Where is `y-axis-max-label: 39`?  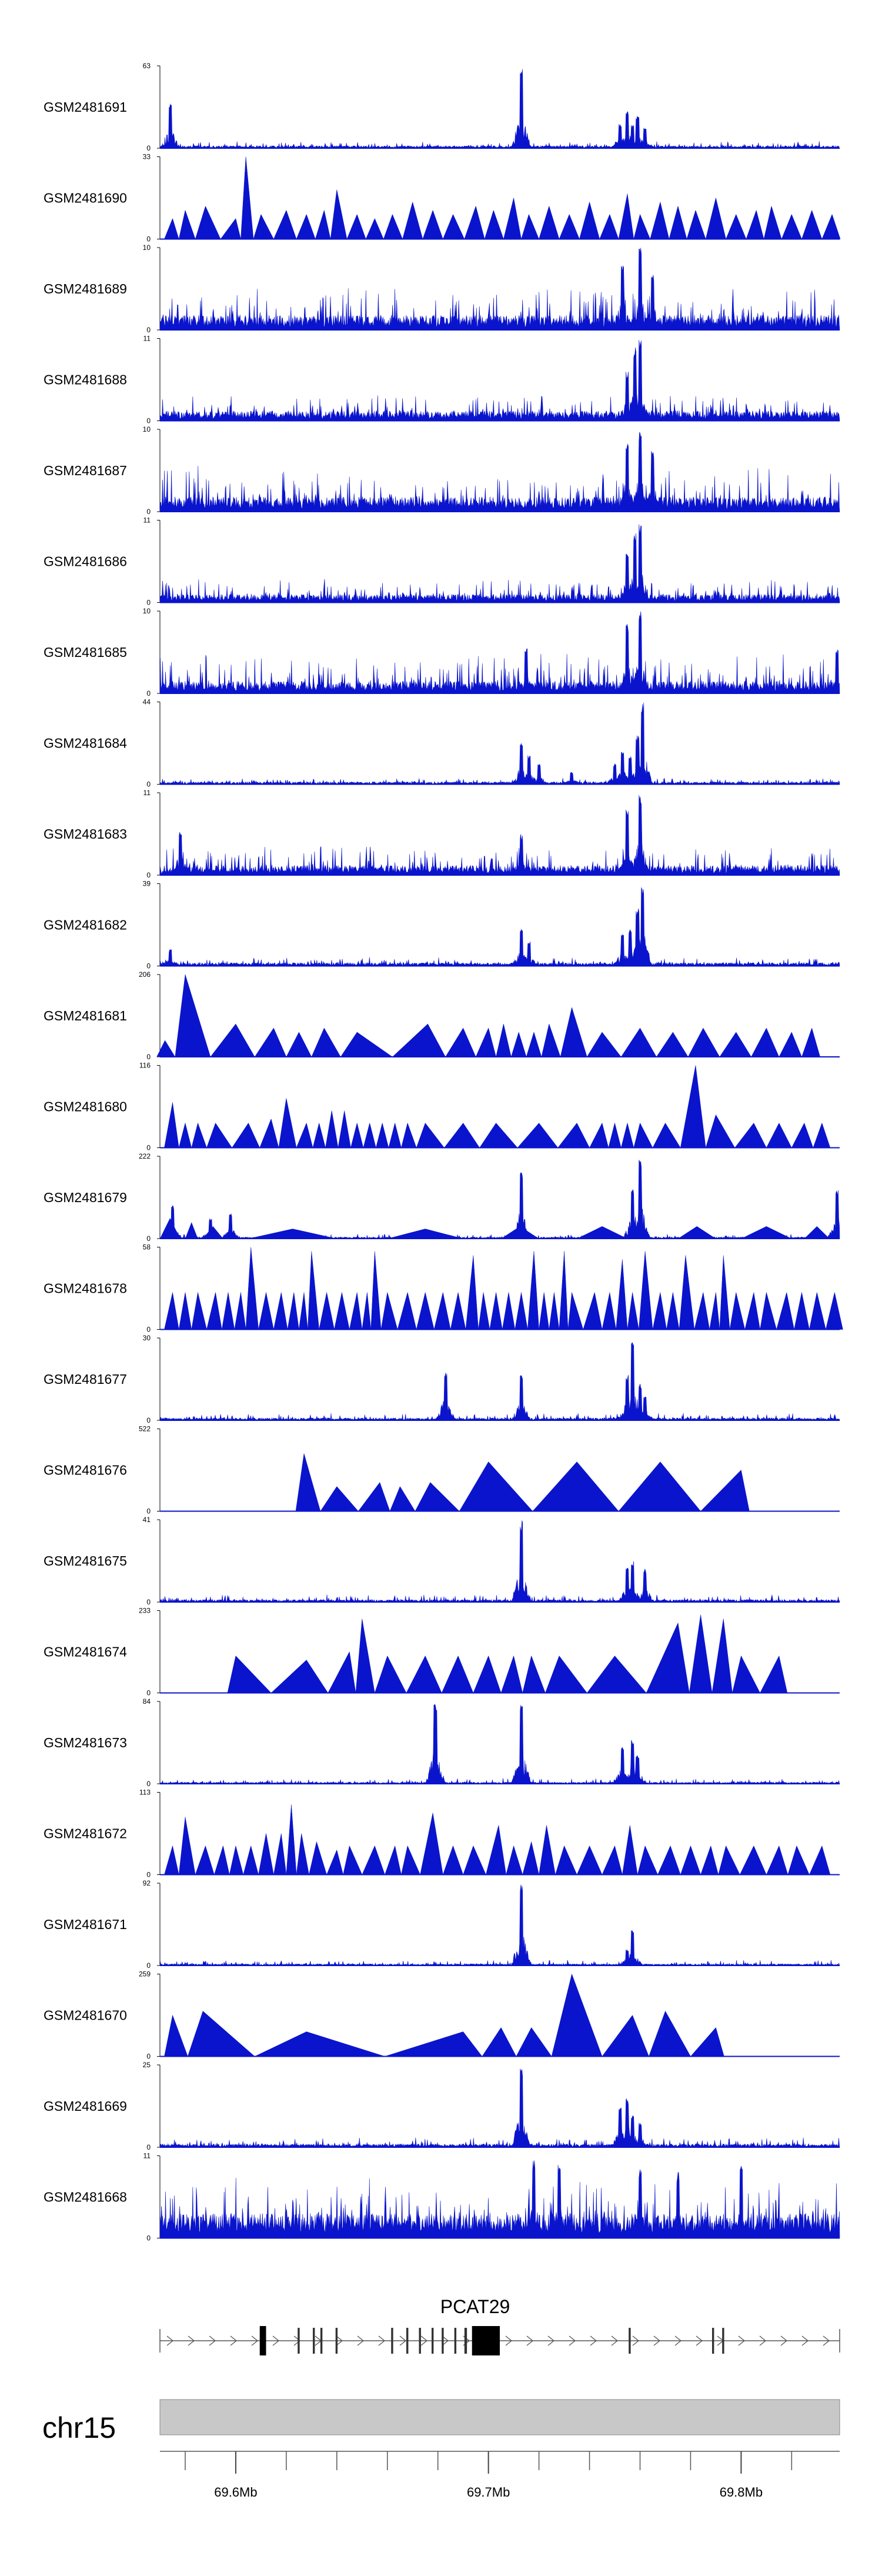
y-axis-max-label: 39 is located at coordinates (147, 884).